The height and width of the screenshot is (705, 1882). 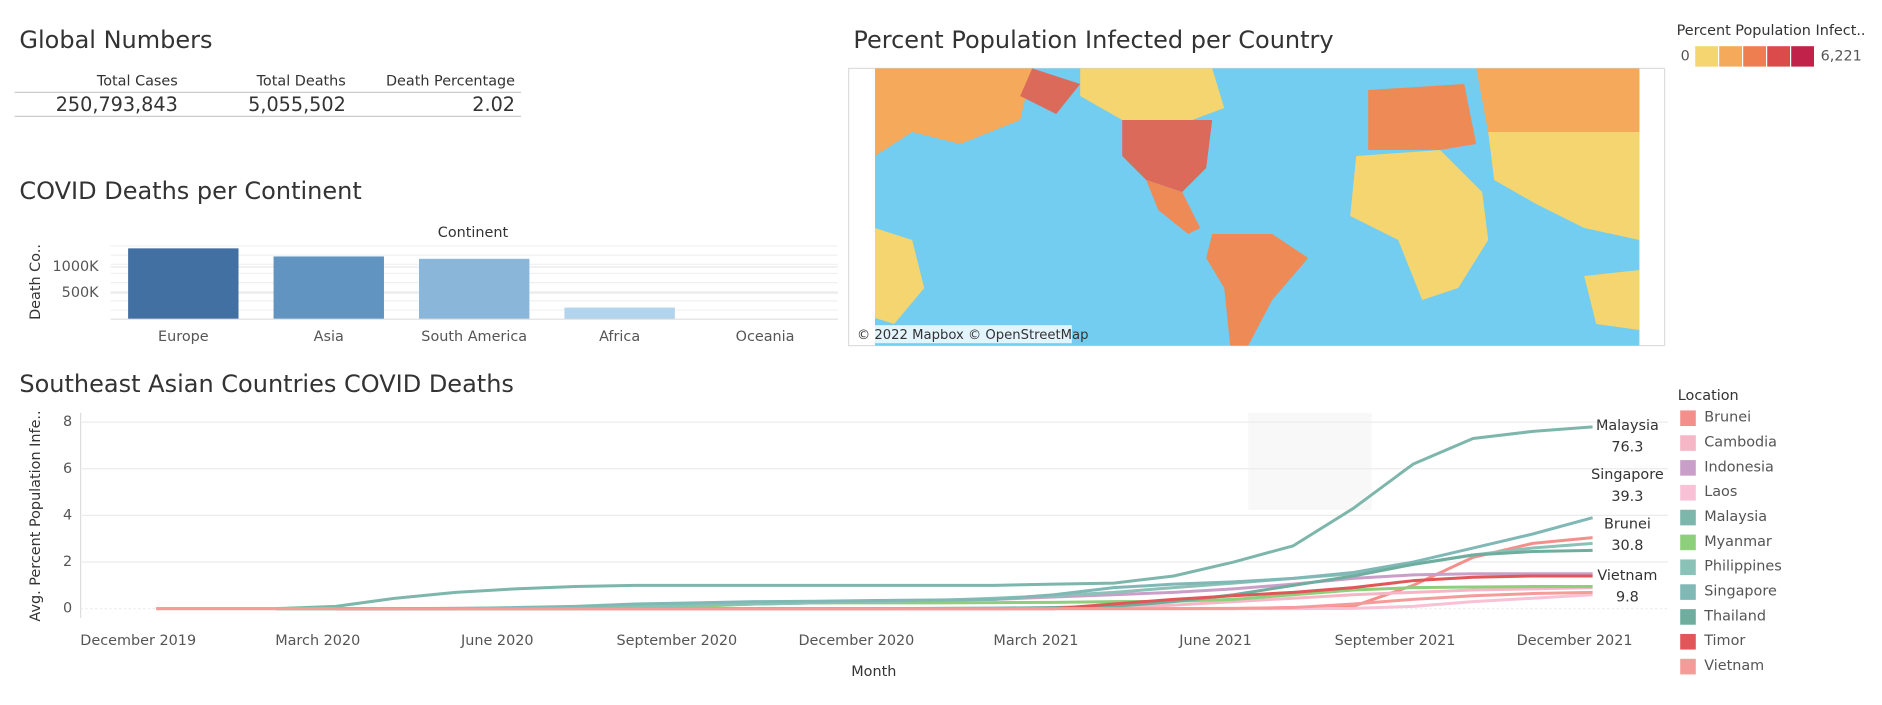 I want to click on legend-title: Location, so click(x=1708, y=396).